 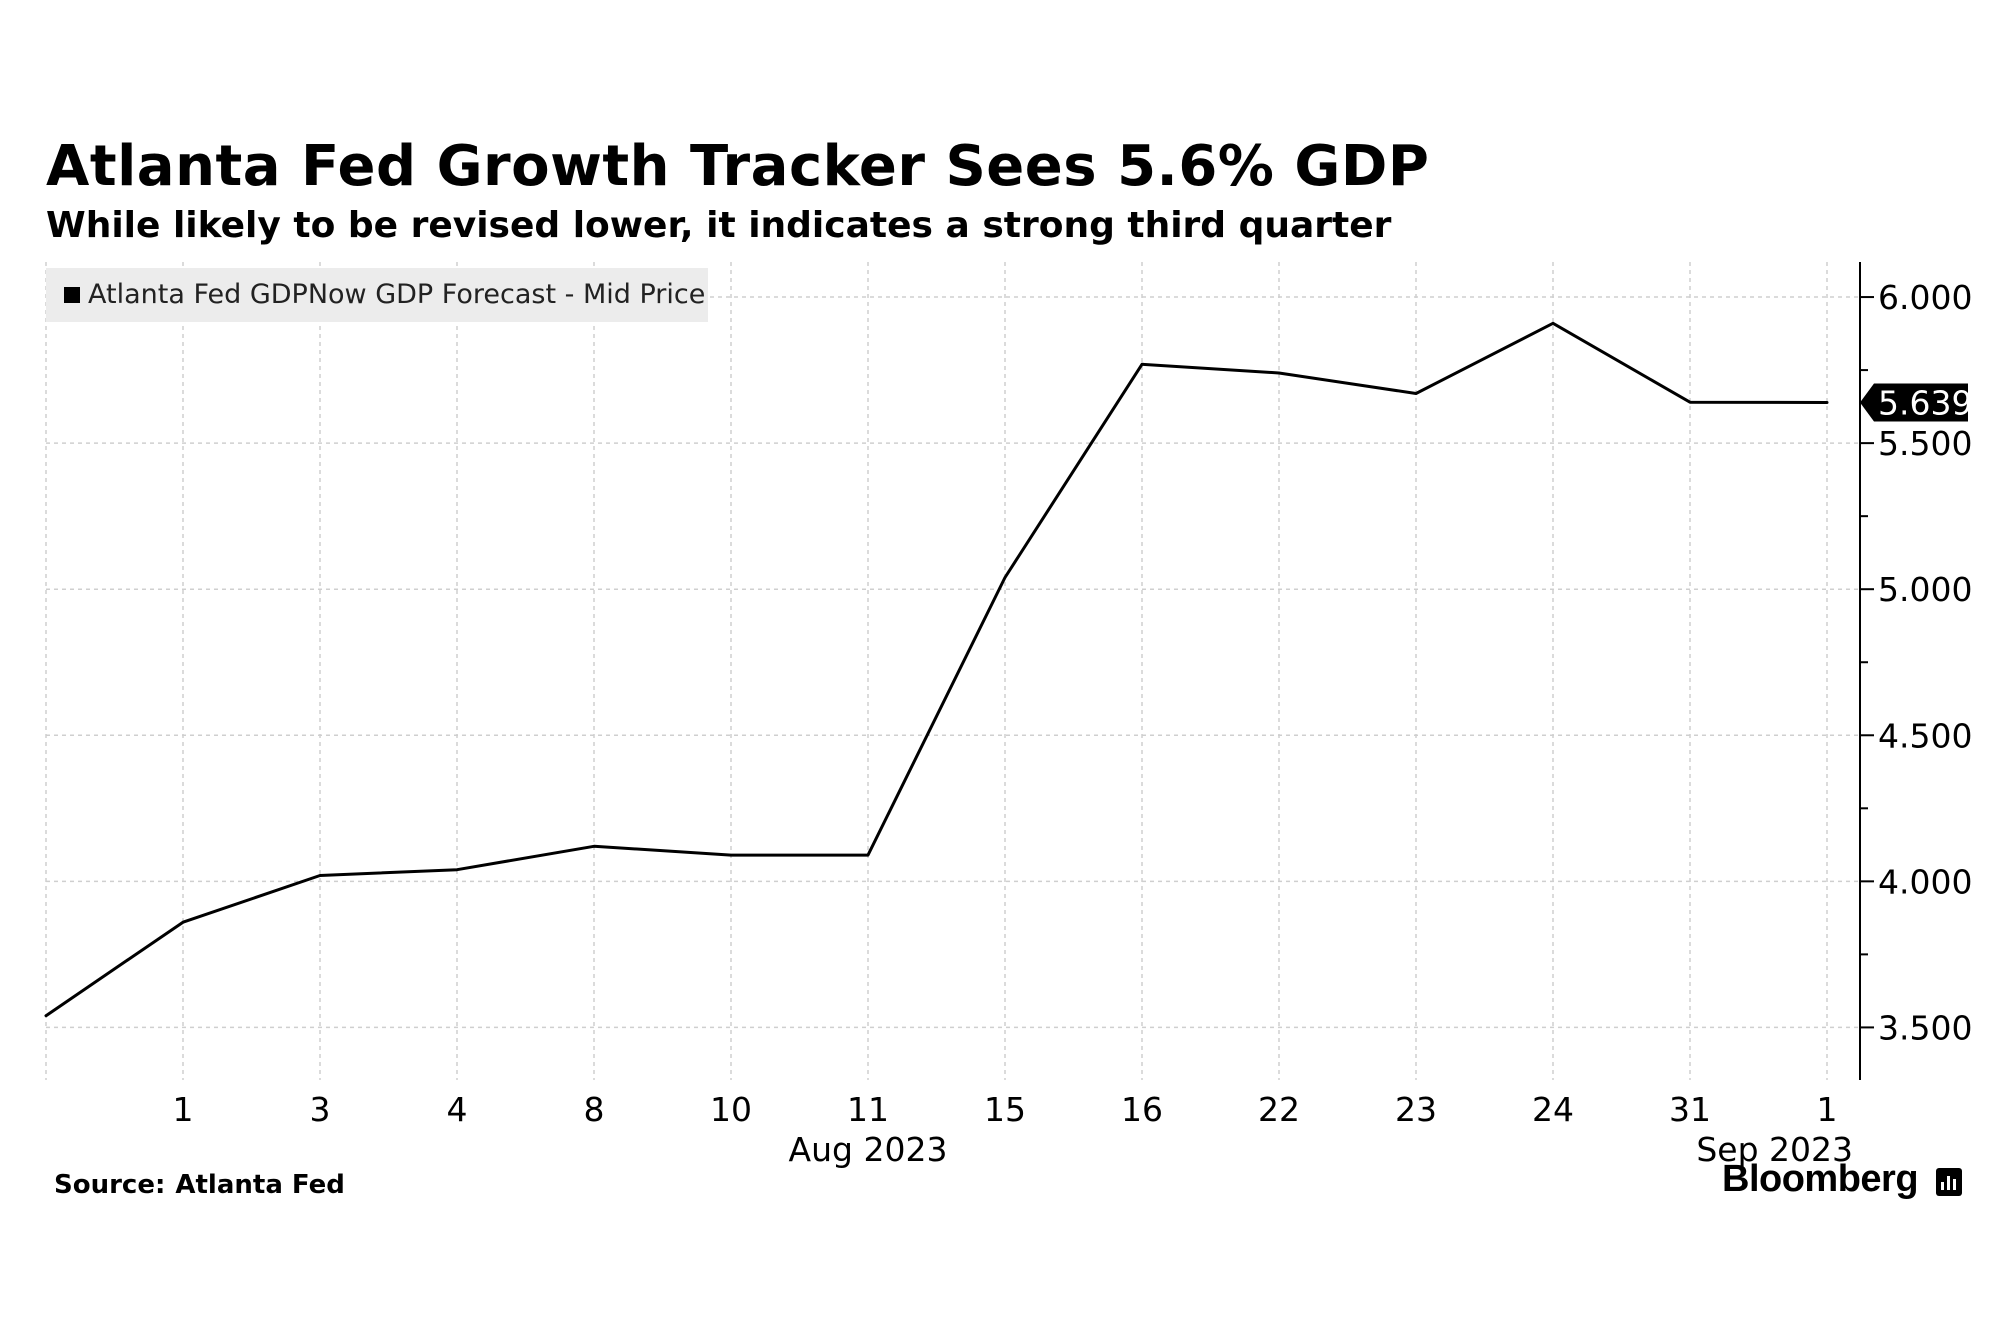 I want to click on x-tick-label: 22, so click(x=1279, y=1109).